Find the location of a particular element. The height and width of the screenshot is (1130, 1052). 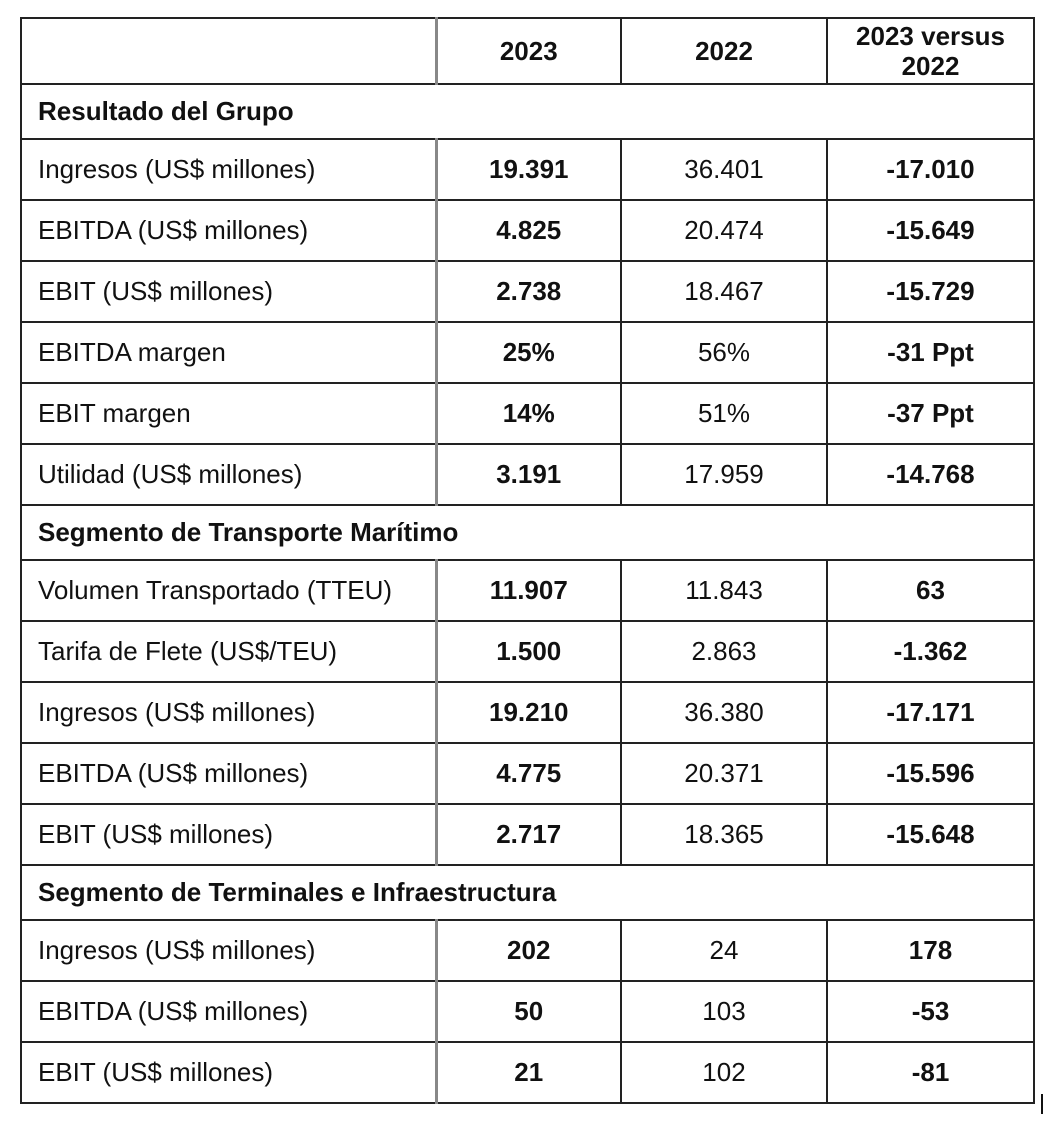

value-2023: 21 is located at coordinates (528, 1072).